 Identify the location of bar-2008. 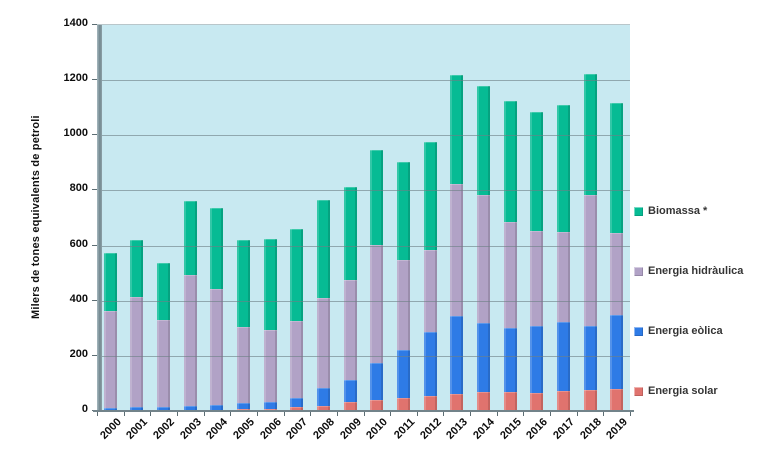
(324, 218).